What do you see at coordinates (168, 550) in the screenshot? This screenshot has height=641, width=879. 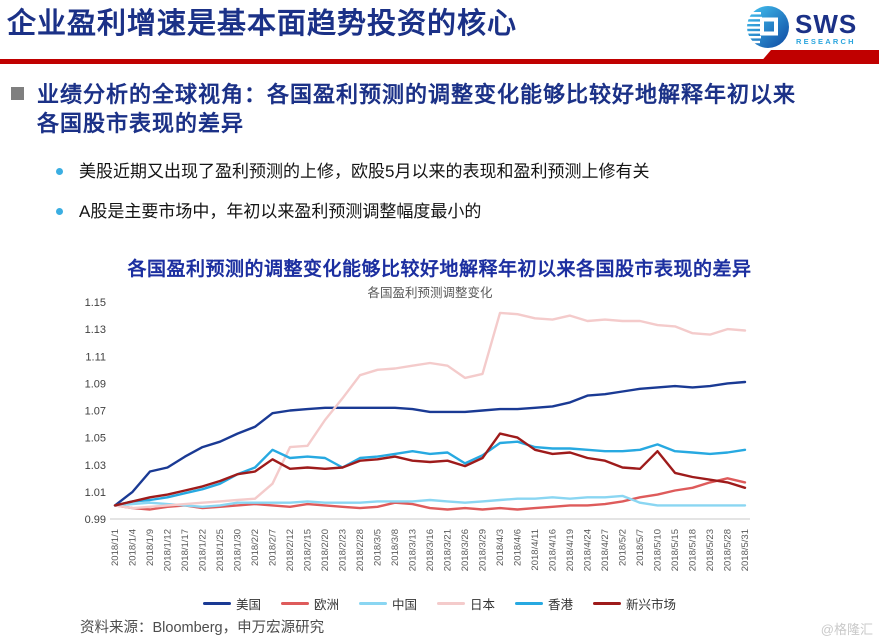 I see `x-axis-tick: 2018/1/12` at bounding box center [168, 550].